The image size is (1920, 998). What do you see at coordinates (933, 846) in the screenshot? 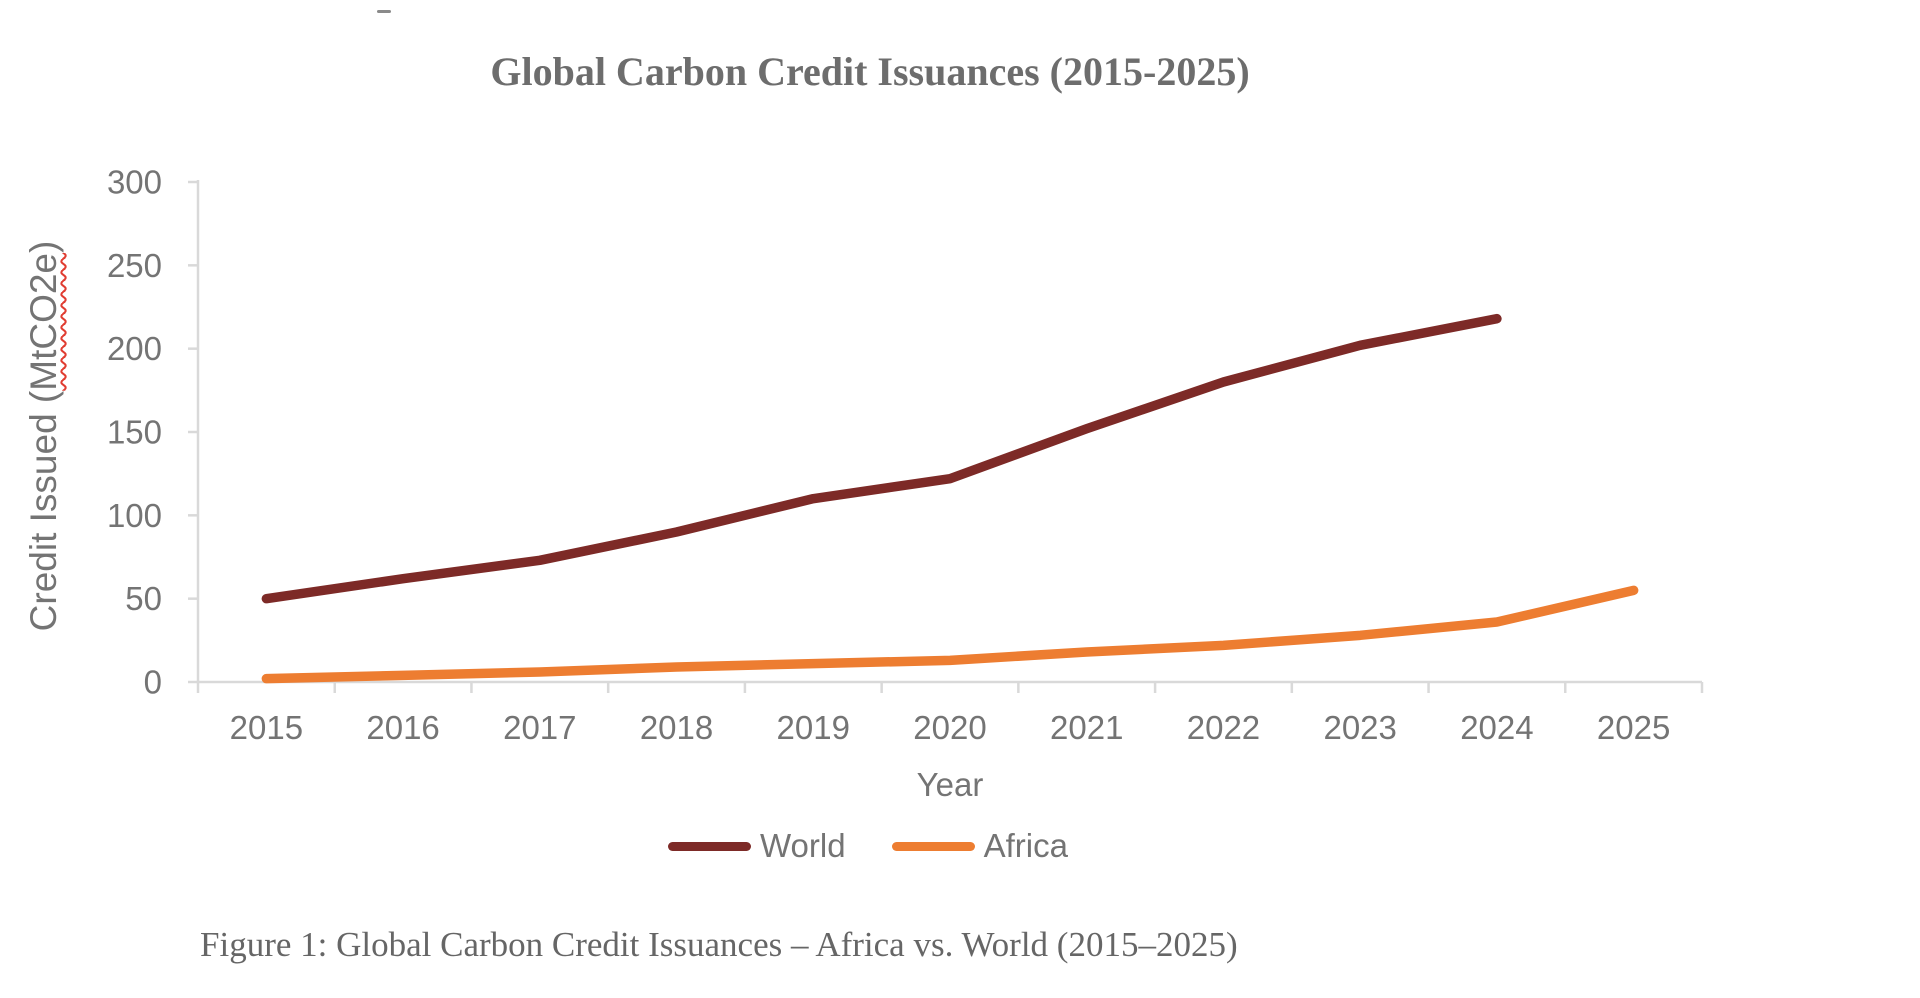
I see `legend-swatch-africa` at bounding box center [933, 846].